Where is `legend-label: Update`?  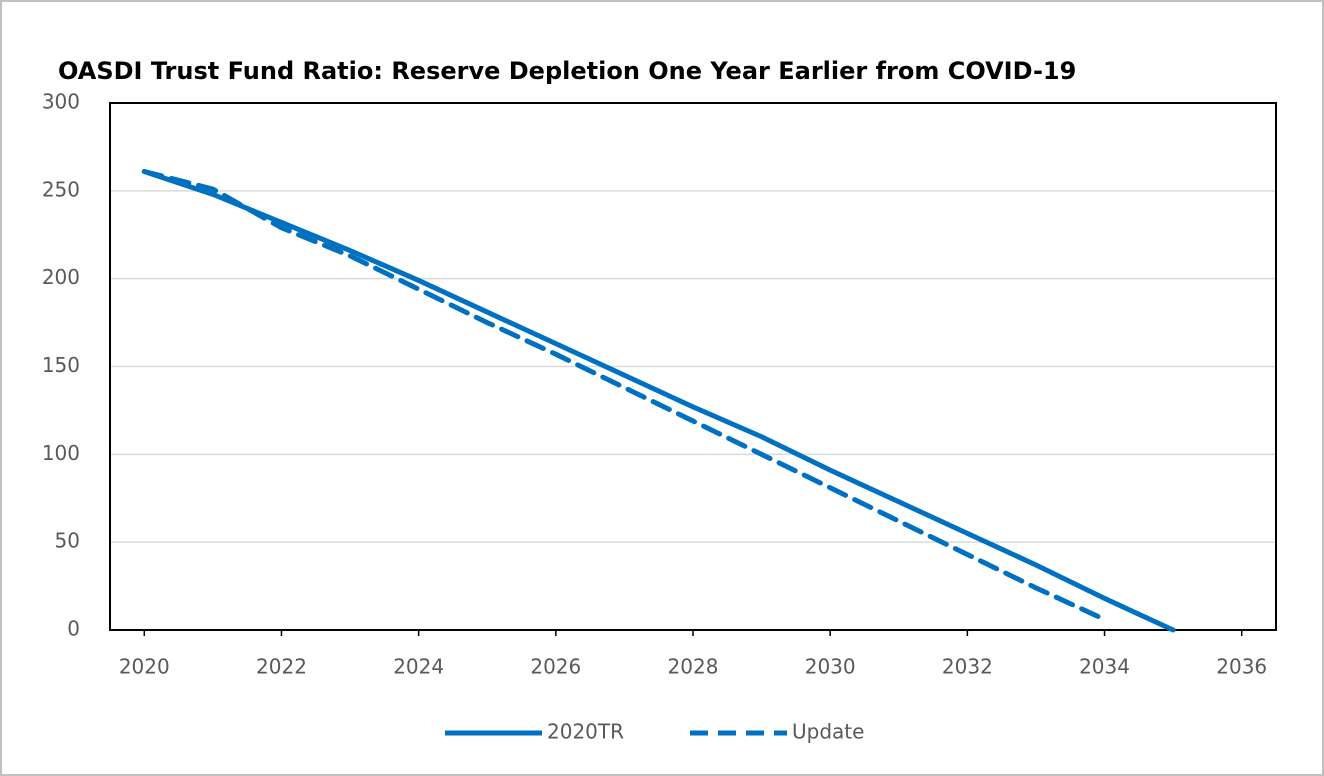 legend-label: Update is located at coordinates (828, 732).